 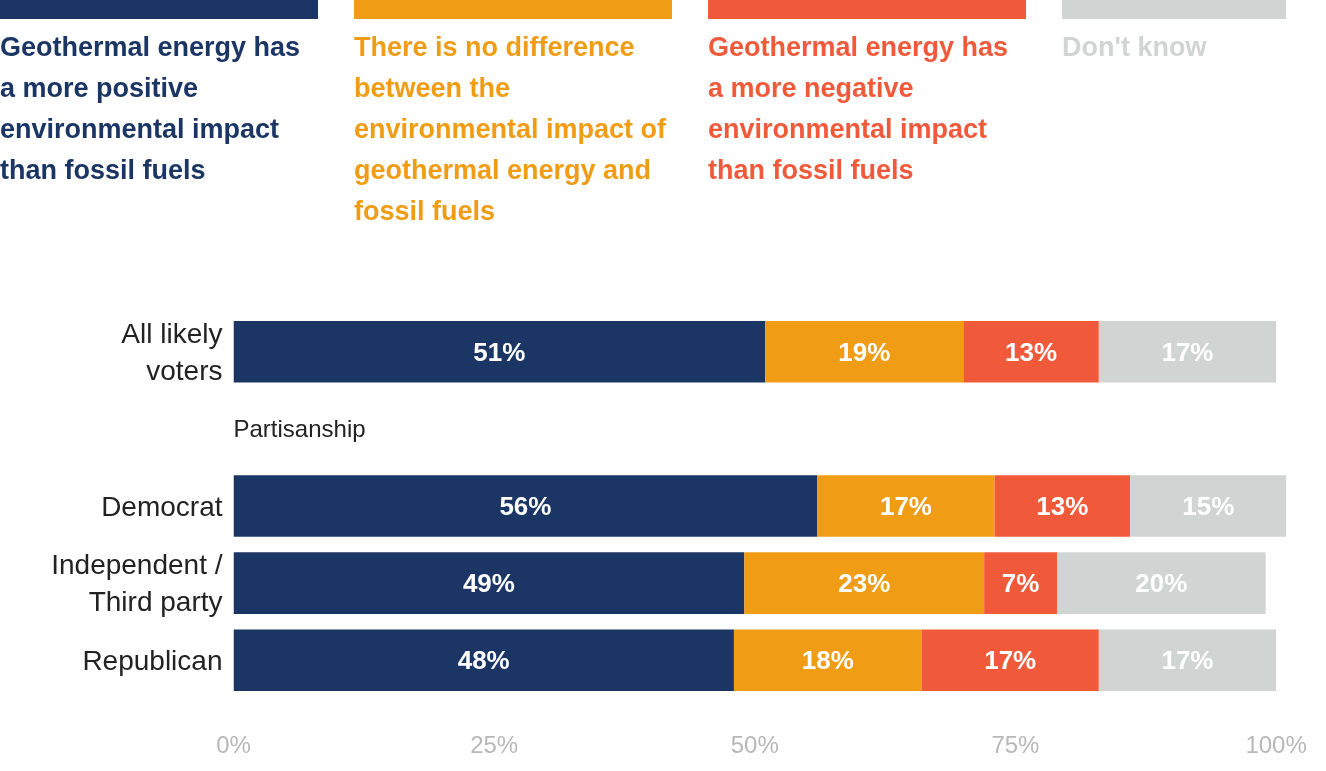 I want to click on data-label: 48%, so click(x=483, y=660).